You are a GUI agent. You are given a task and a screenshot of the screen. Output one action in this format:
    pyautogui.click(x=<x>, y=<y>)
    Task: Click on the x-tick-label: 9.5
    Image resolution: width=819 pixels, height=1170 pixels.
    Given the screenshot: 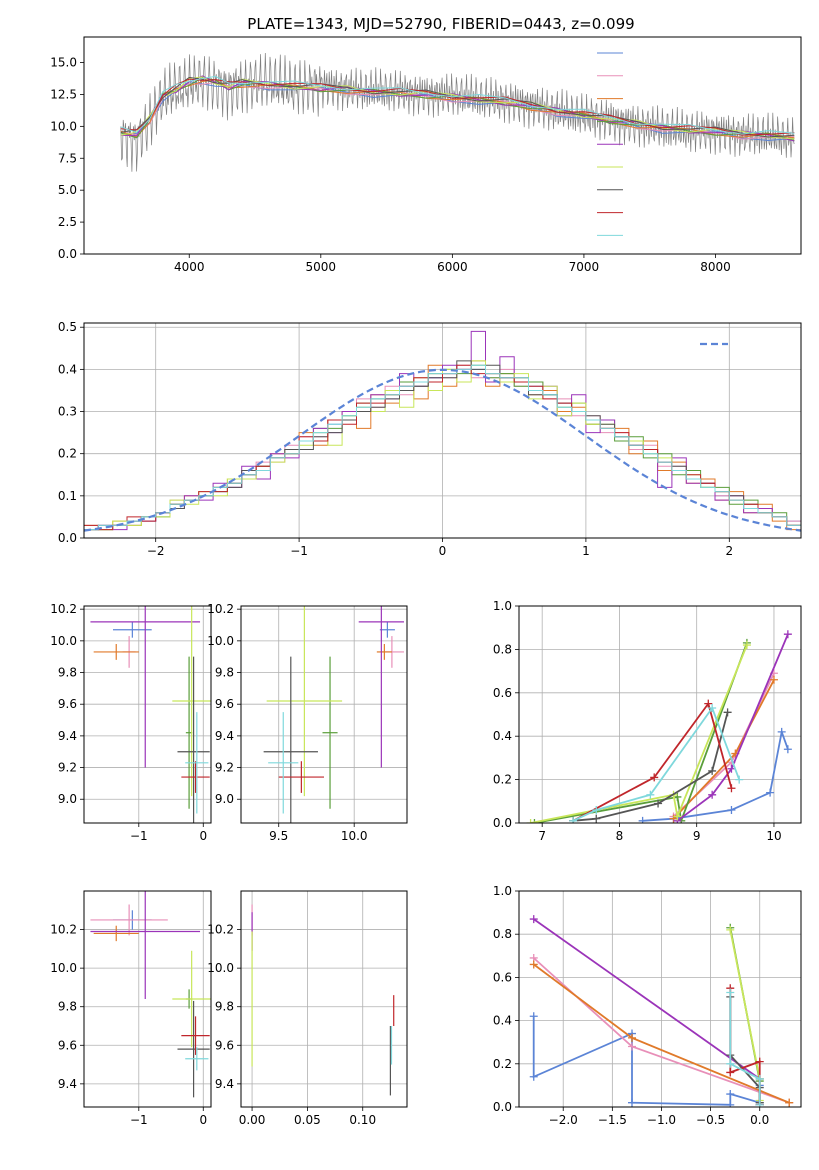 What is the action you would take?
    pyautogui.click(x=278, y=836)
    